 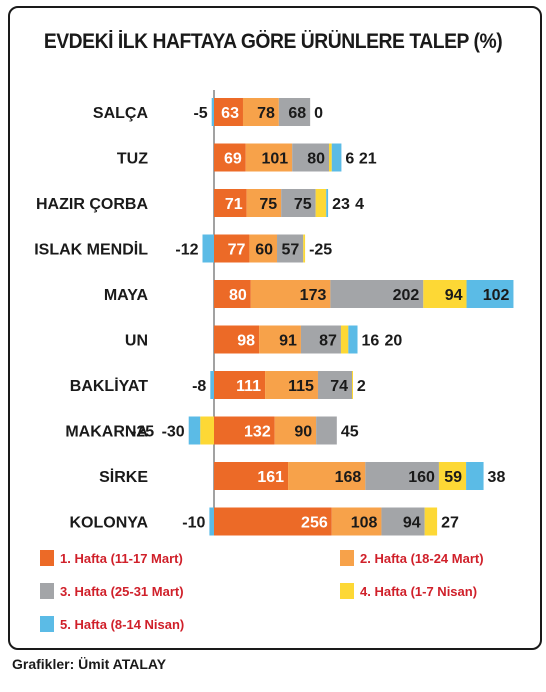 What do you see at coordinates (303, 432) in the screenshot?
I see `data-label: 90` at bounding box center [303, 432].